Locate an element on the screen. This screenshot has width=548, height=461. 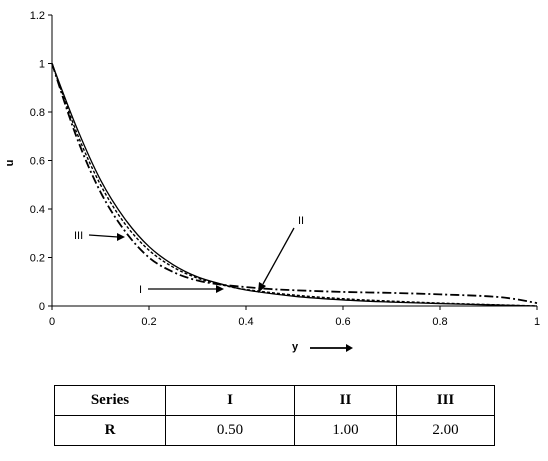
table-header-cell: III is located at coordinates (445, 400).